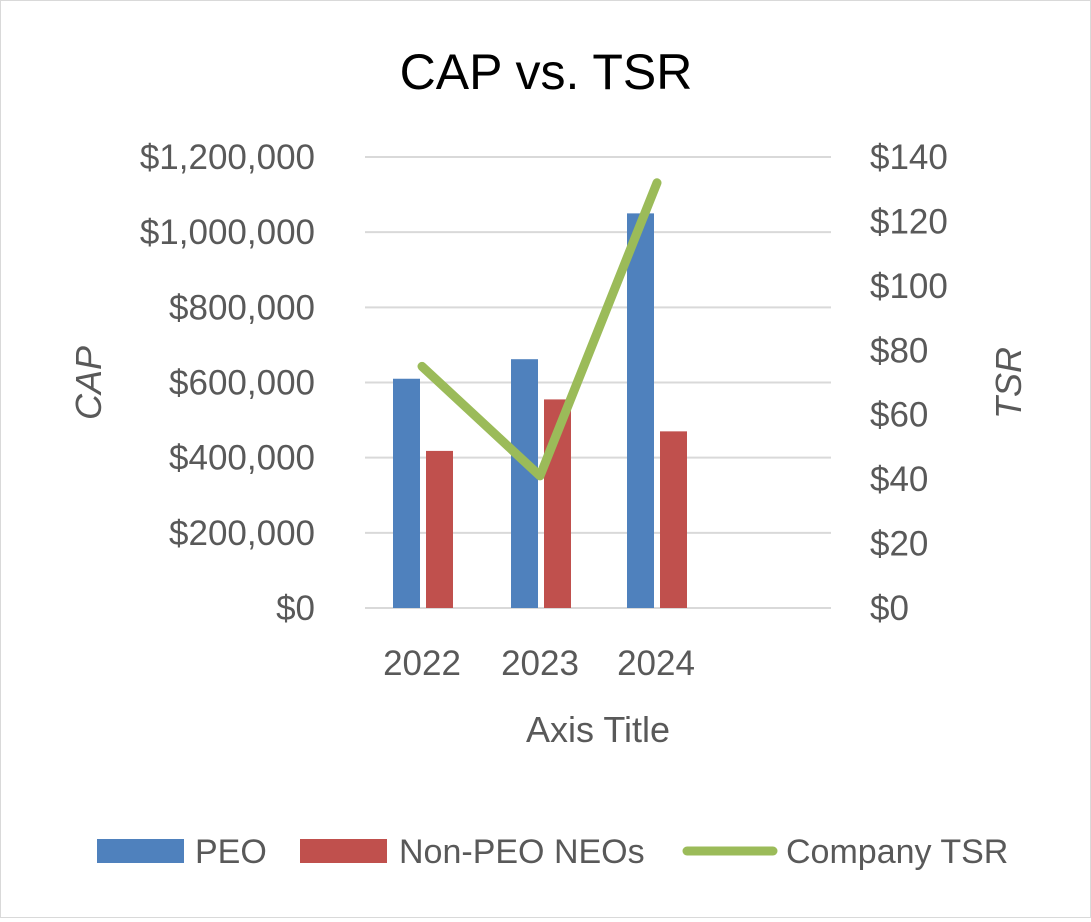 The image size is (1091, 922). What do you see at coordinates (88, 383) in the screenshot?
I see `y-axis-title: CAP` at bounding box center [88, 383].